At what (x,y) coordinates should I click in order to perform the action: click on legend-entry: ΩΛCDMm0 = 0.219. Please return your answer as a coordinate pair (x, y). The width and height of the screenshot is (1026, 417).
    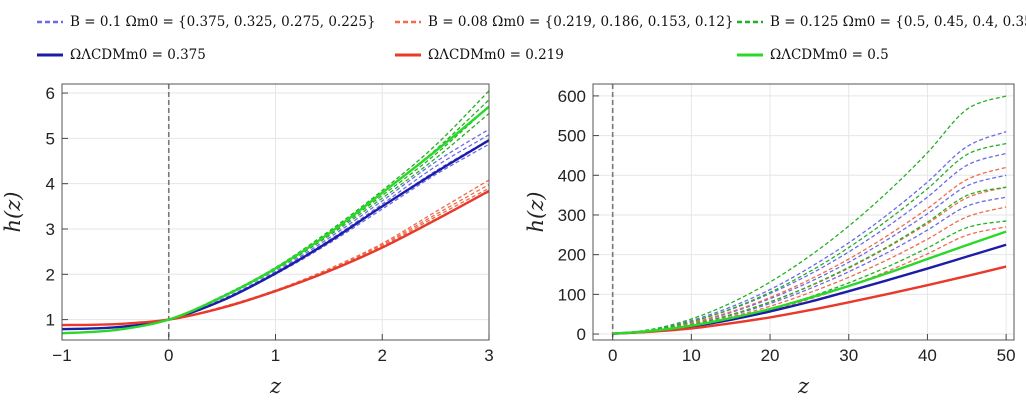
    Looking at the image, I should click on (479, 55).